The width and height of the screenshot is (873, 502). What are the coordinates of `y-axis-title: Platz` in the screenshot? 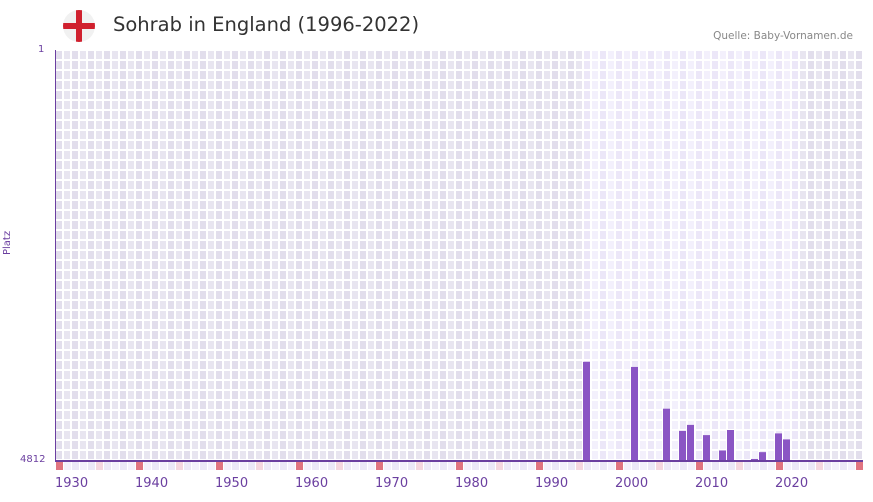 It's located at (7, 242).